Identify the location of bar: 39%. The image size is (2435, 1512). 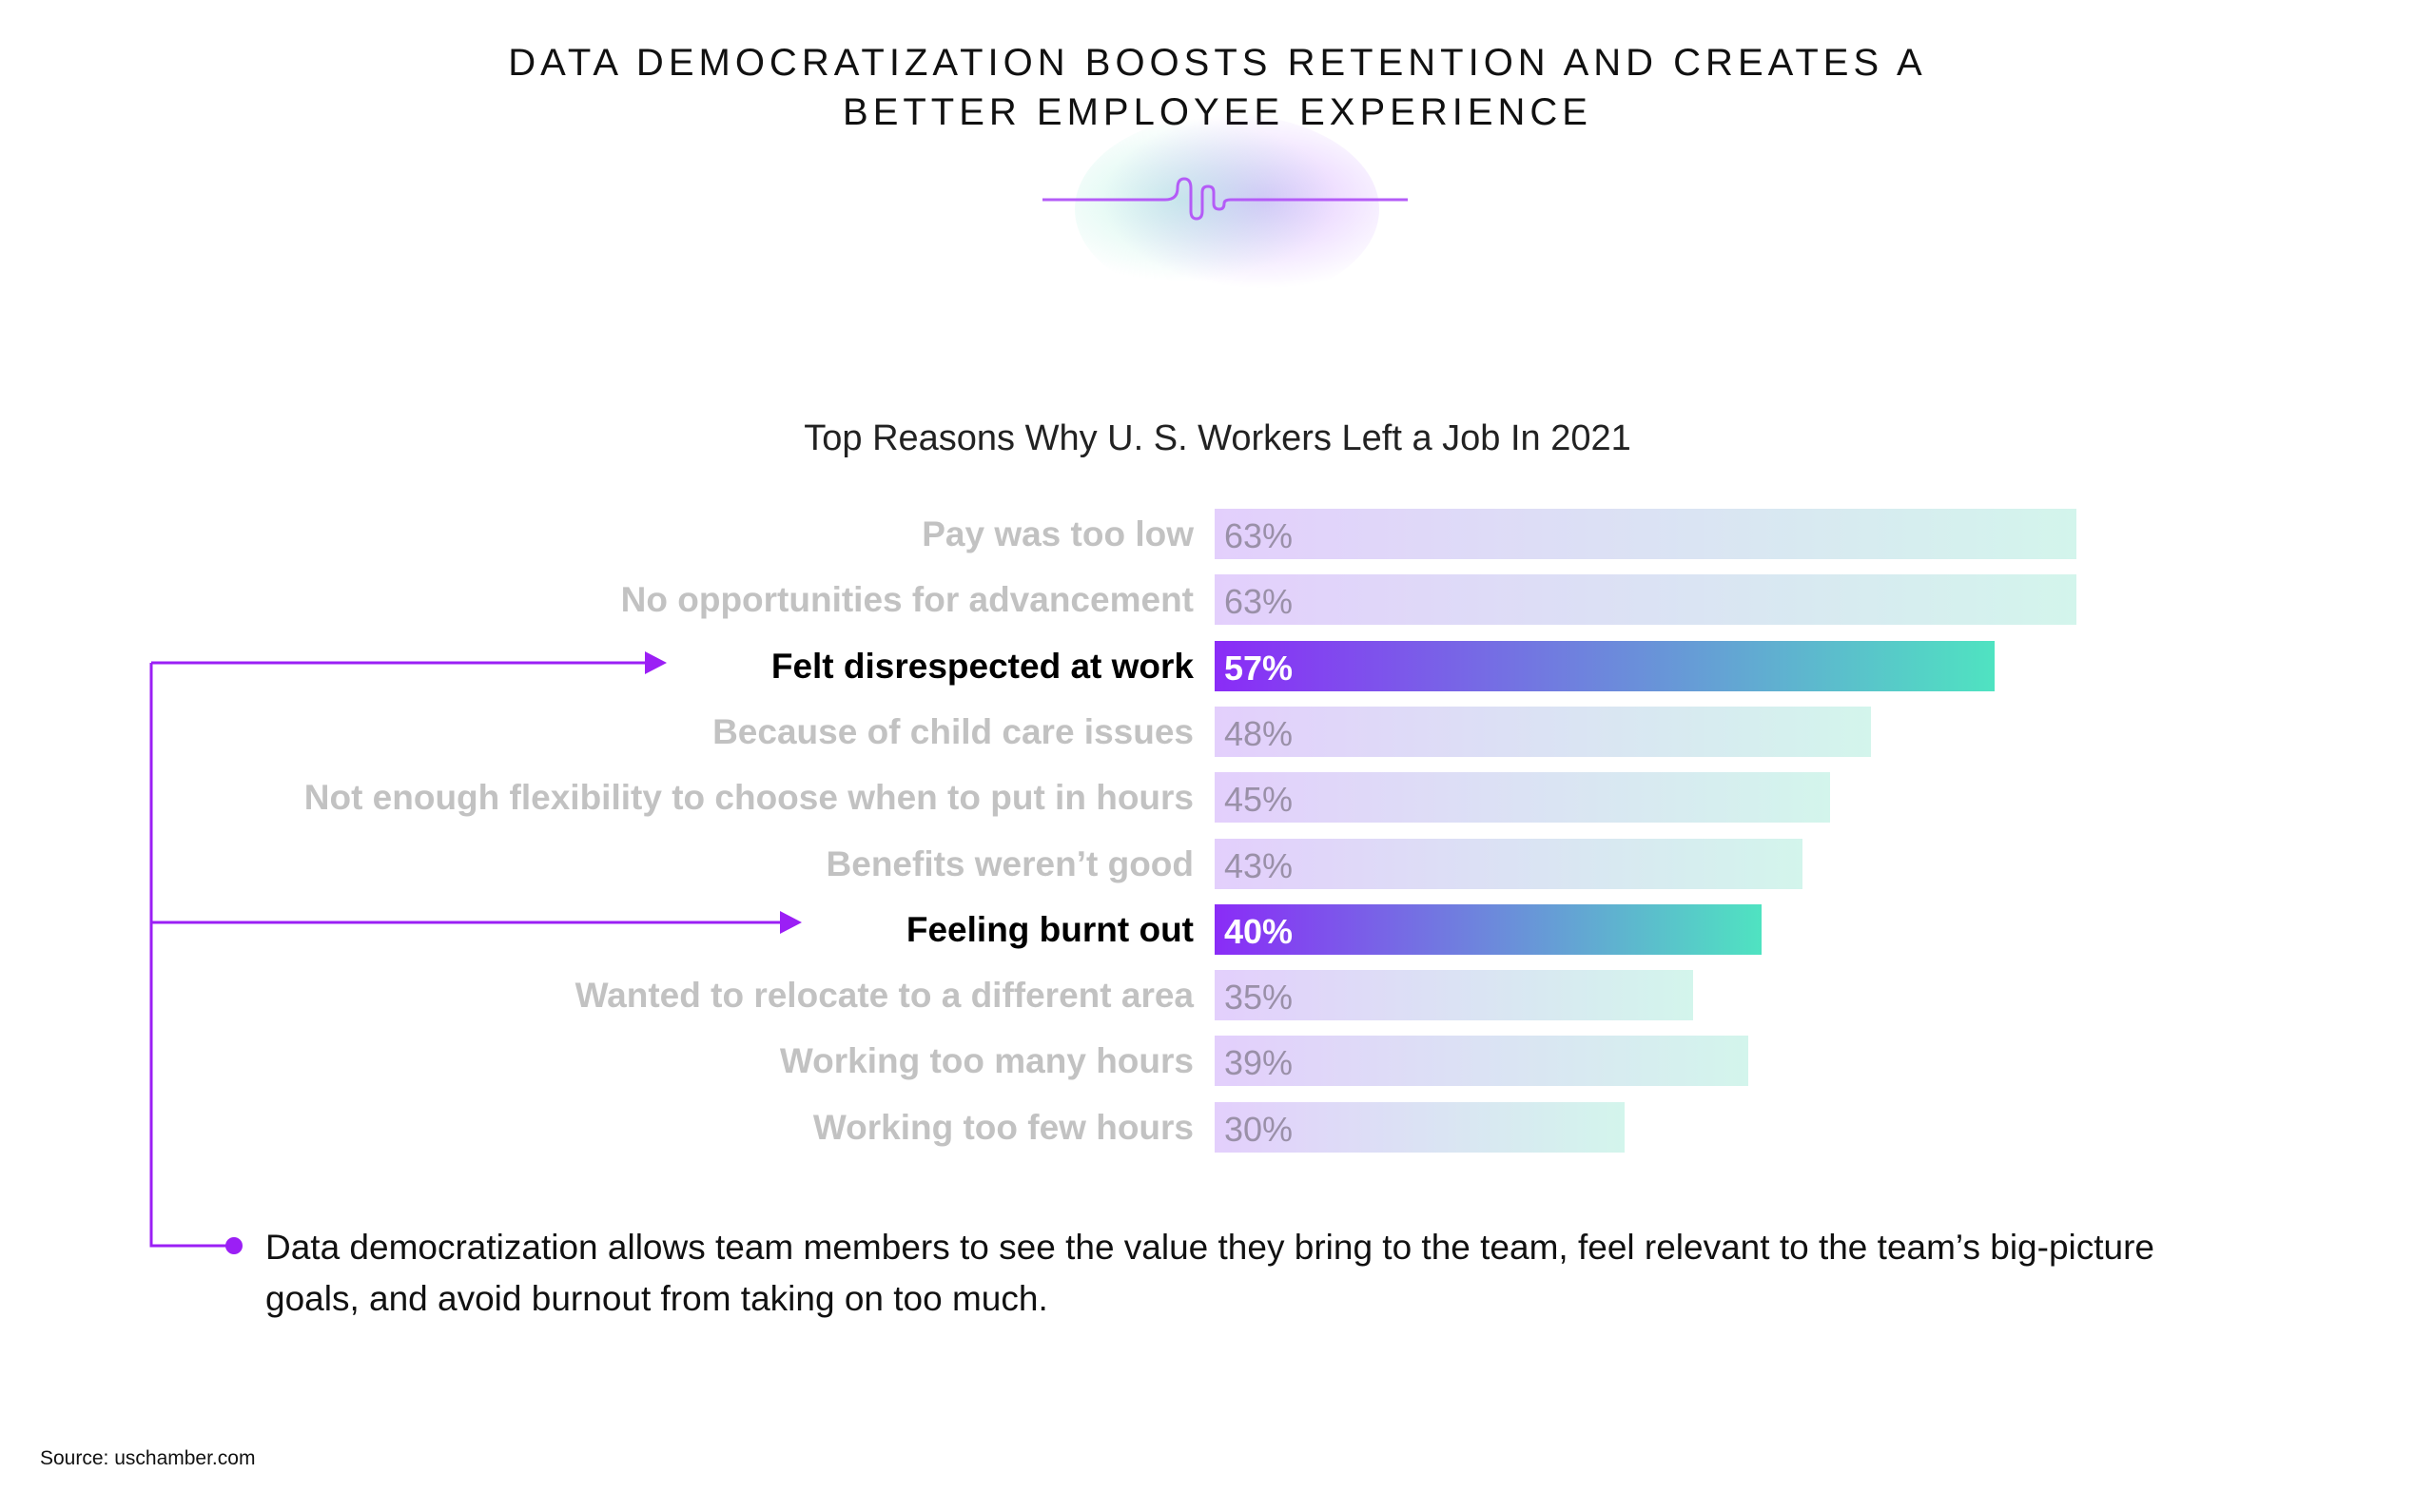
(1481, 1061).